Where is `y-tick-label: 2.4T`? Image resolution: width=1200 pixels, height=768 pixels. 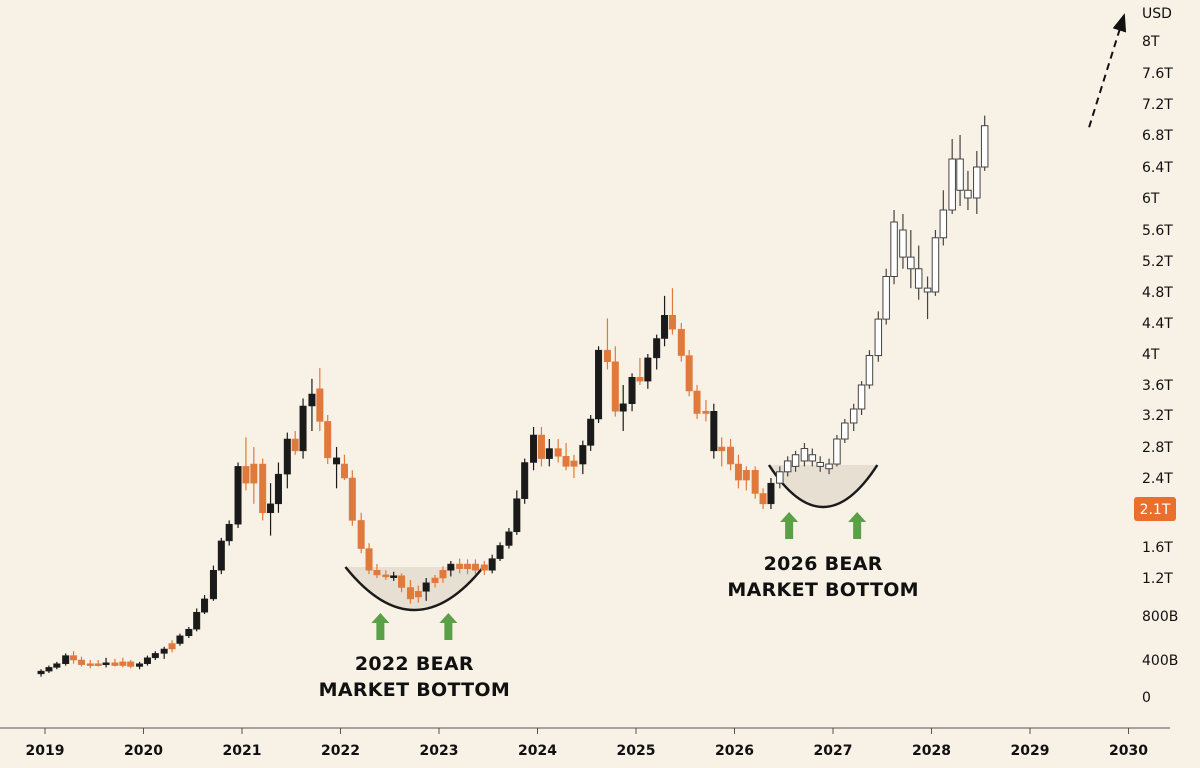 y-tick-label: 2.4T is located at coordinates (1157, 479).